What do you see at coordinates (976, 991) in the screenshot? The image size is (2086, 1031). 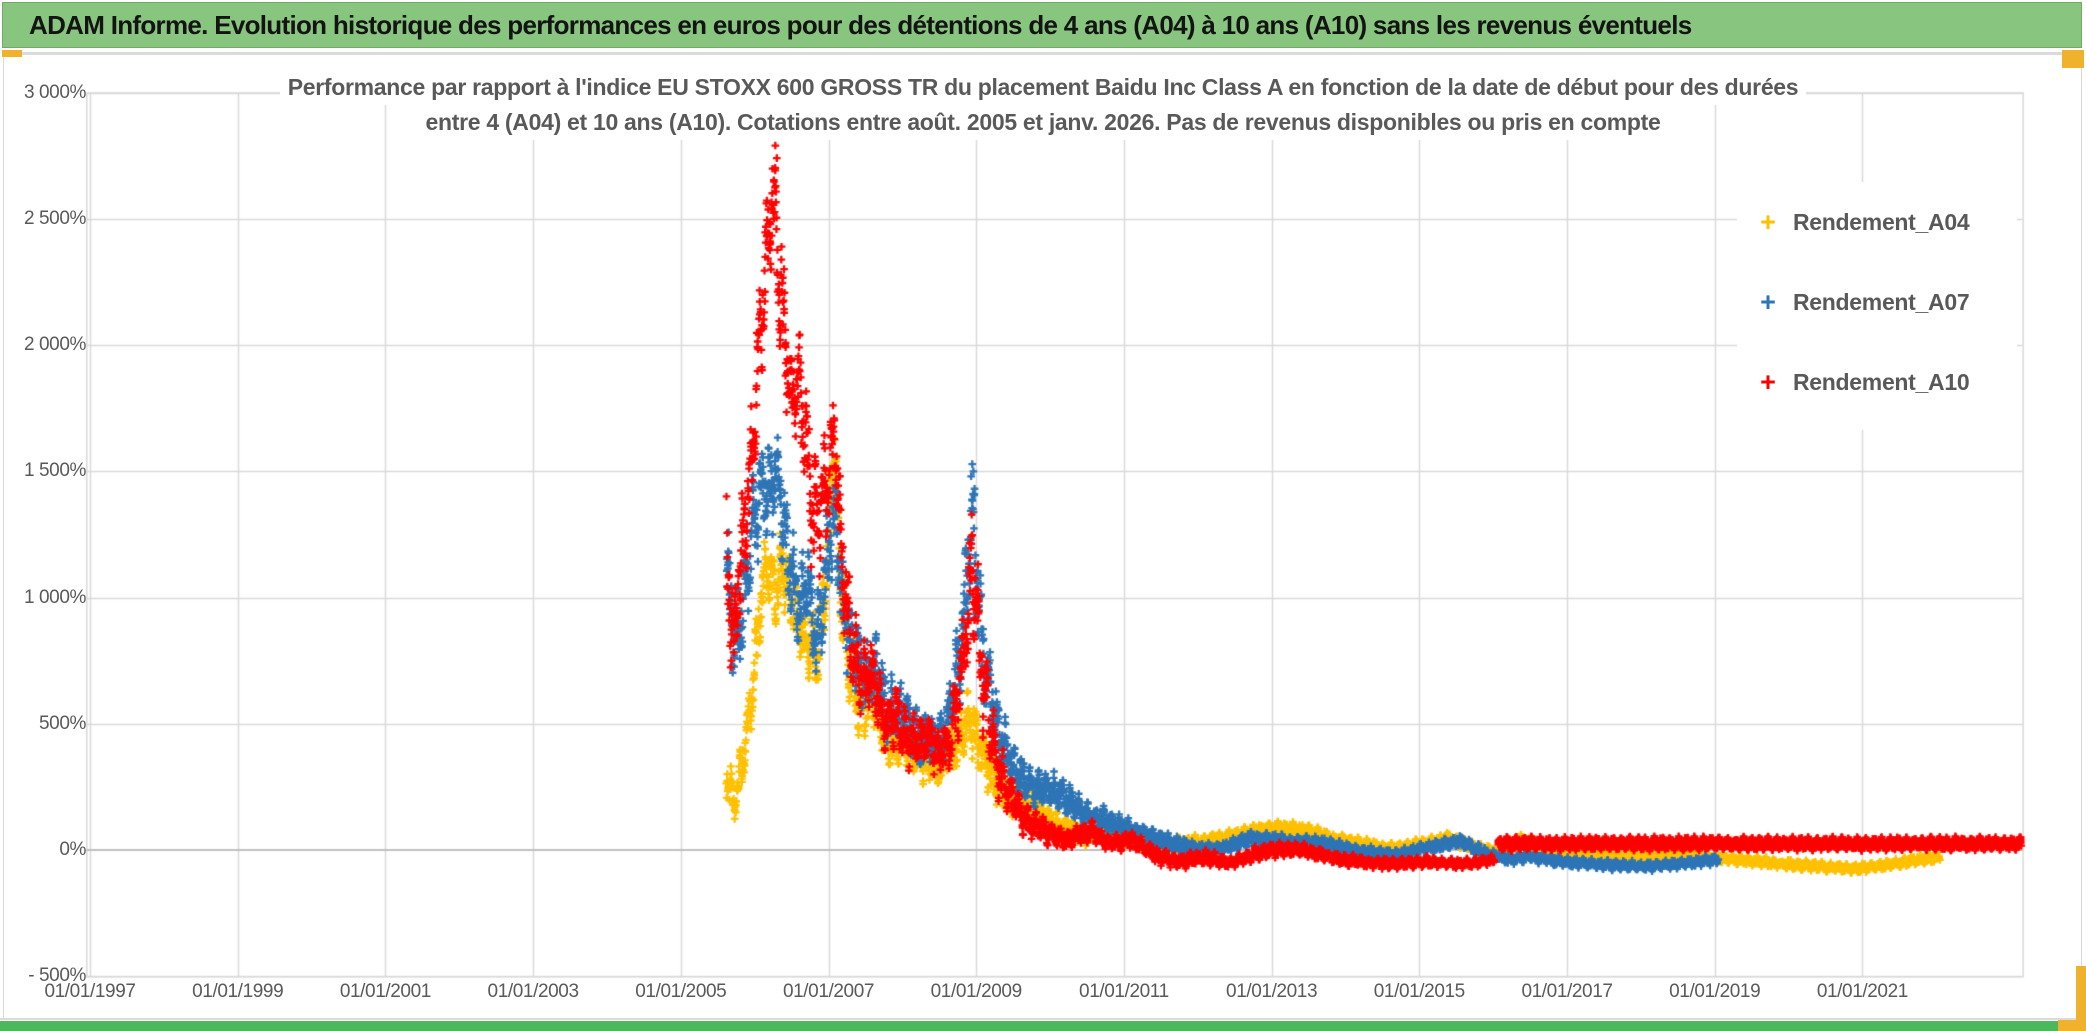 I see `x-axis-tick-label: 01/01/2009` at bounding box center [976, 991].